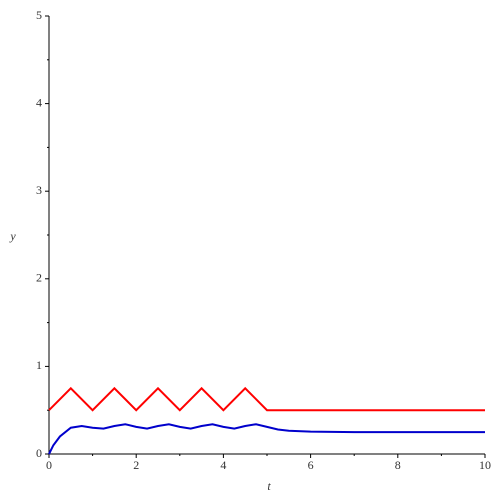 The image size is (500, 500). Describe the element at coordinates (39, 453) in the screenshot. I see `y-tick-label: 0` at that location.